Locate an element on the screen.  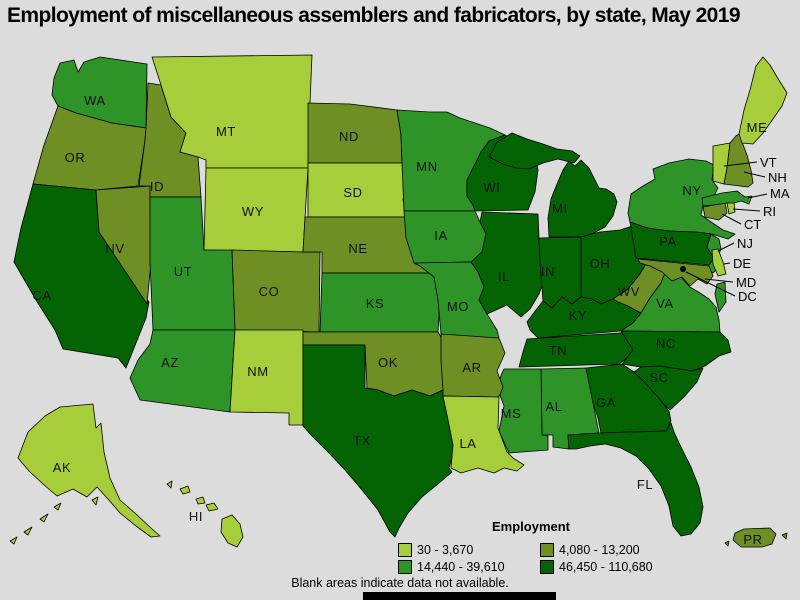
state-nm is located at coordinates (266, 377).